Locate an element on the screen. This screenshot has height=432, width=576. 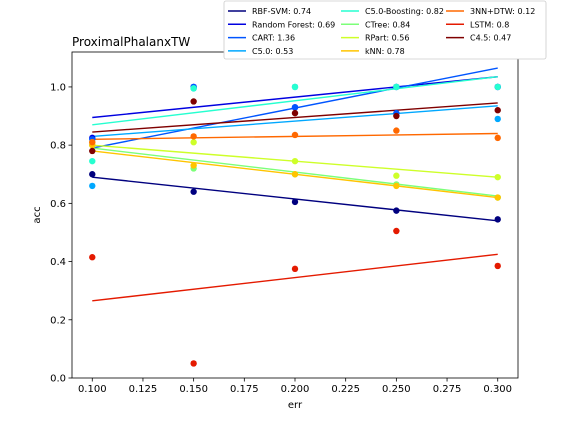
y-tick-label: 0.8 is located at coordinates (58, 146).